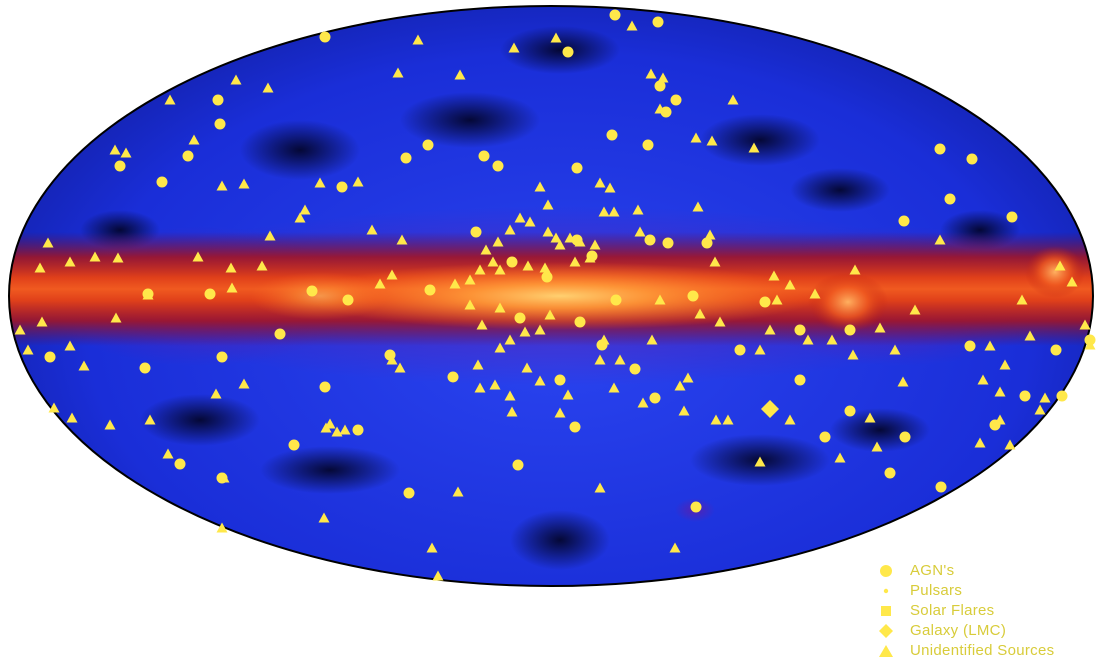  Describe the element at coordinates (1055, 272) in the screenshot. I see `bright-blob-edge` at that location.